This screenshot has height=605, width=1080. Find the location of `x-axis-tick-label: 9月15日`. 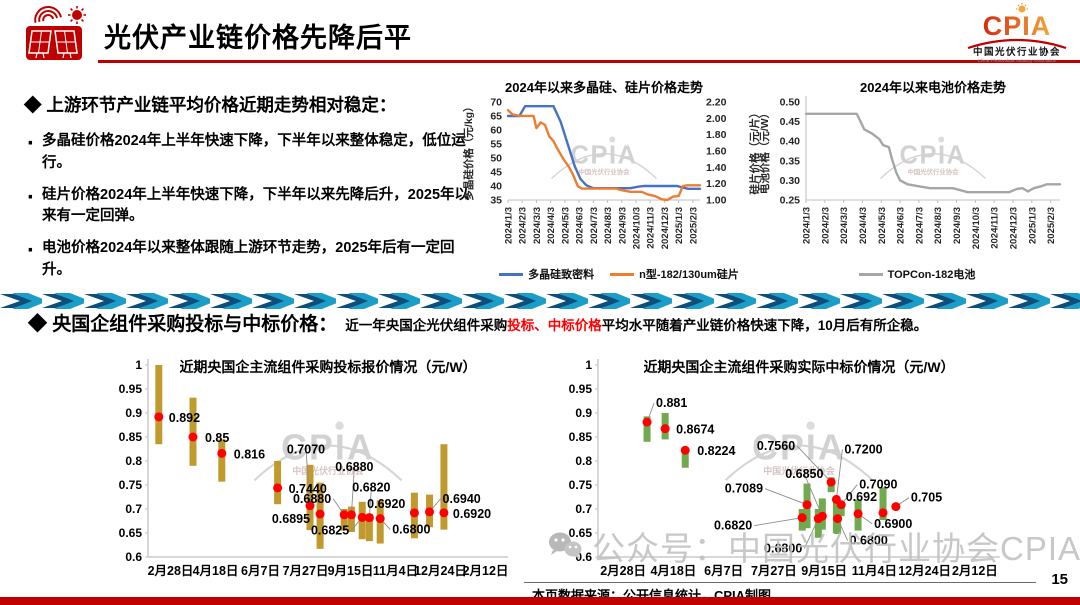

x-axis-tick-label: 9月15日 is located at coordinates (824, 571).